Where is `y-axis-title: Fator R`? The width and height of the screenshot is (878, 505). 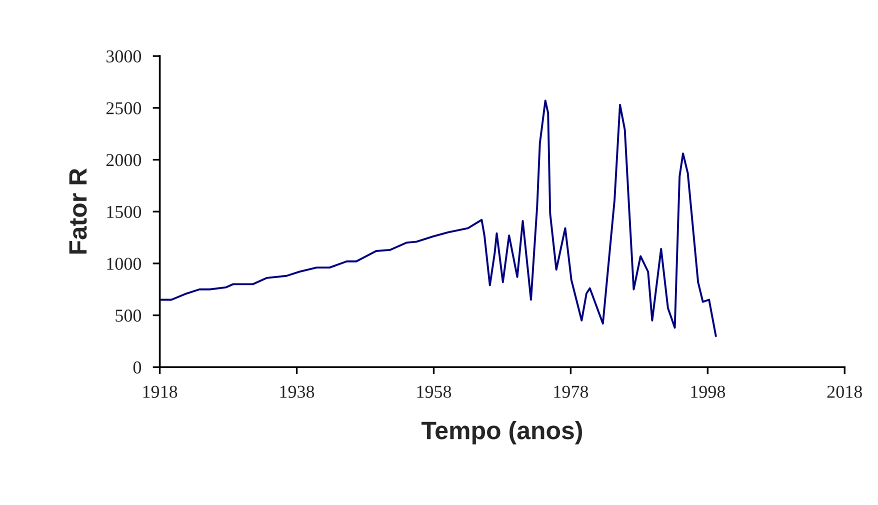
y-axis-title: Fator R is located at coordinates (78, 211).